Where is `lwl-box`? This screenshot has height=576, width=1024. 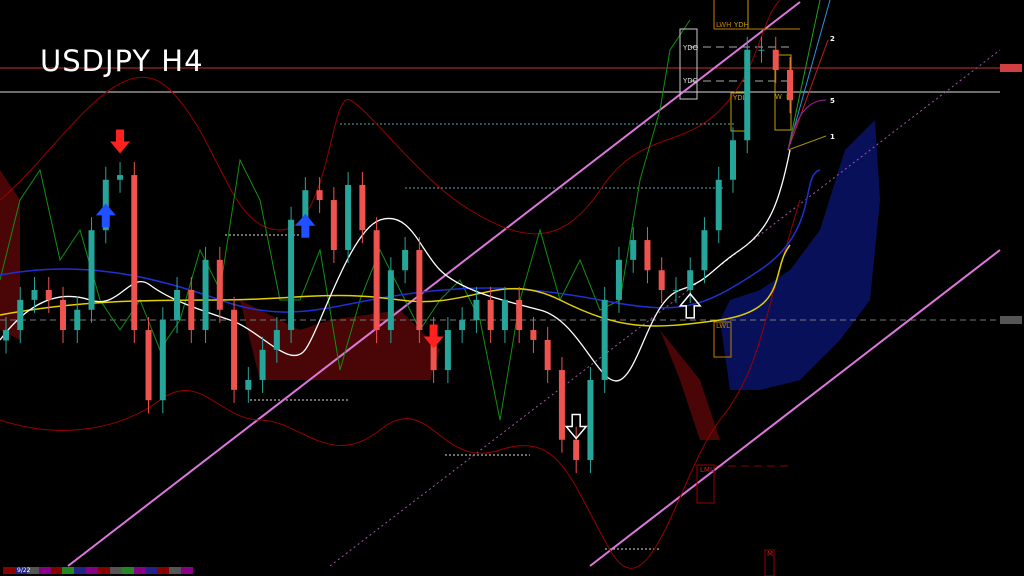
lwl-box is located at coordinates (722, 339).